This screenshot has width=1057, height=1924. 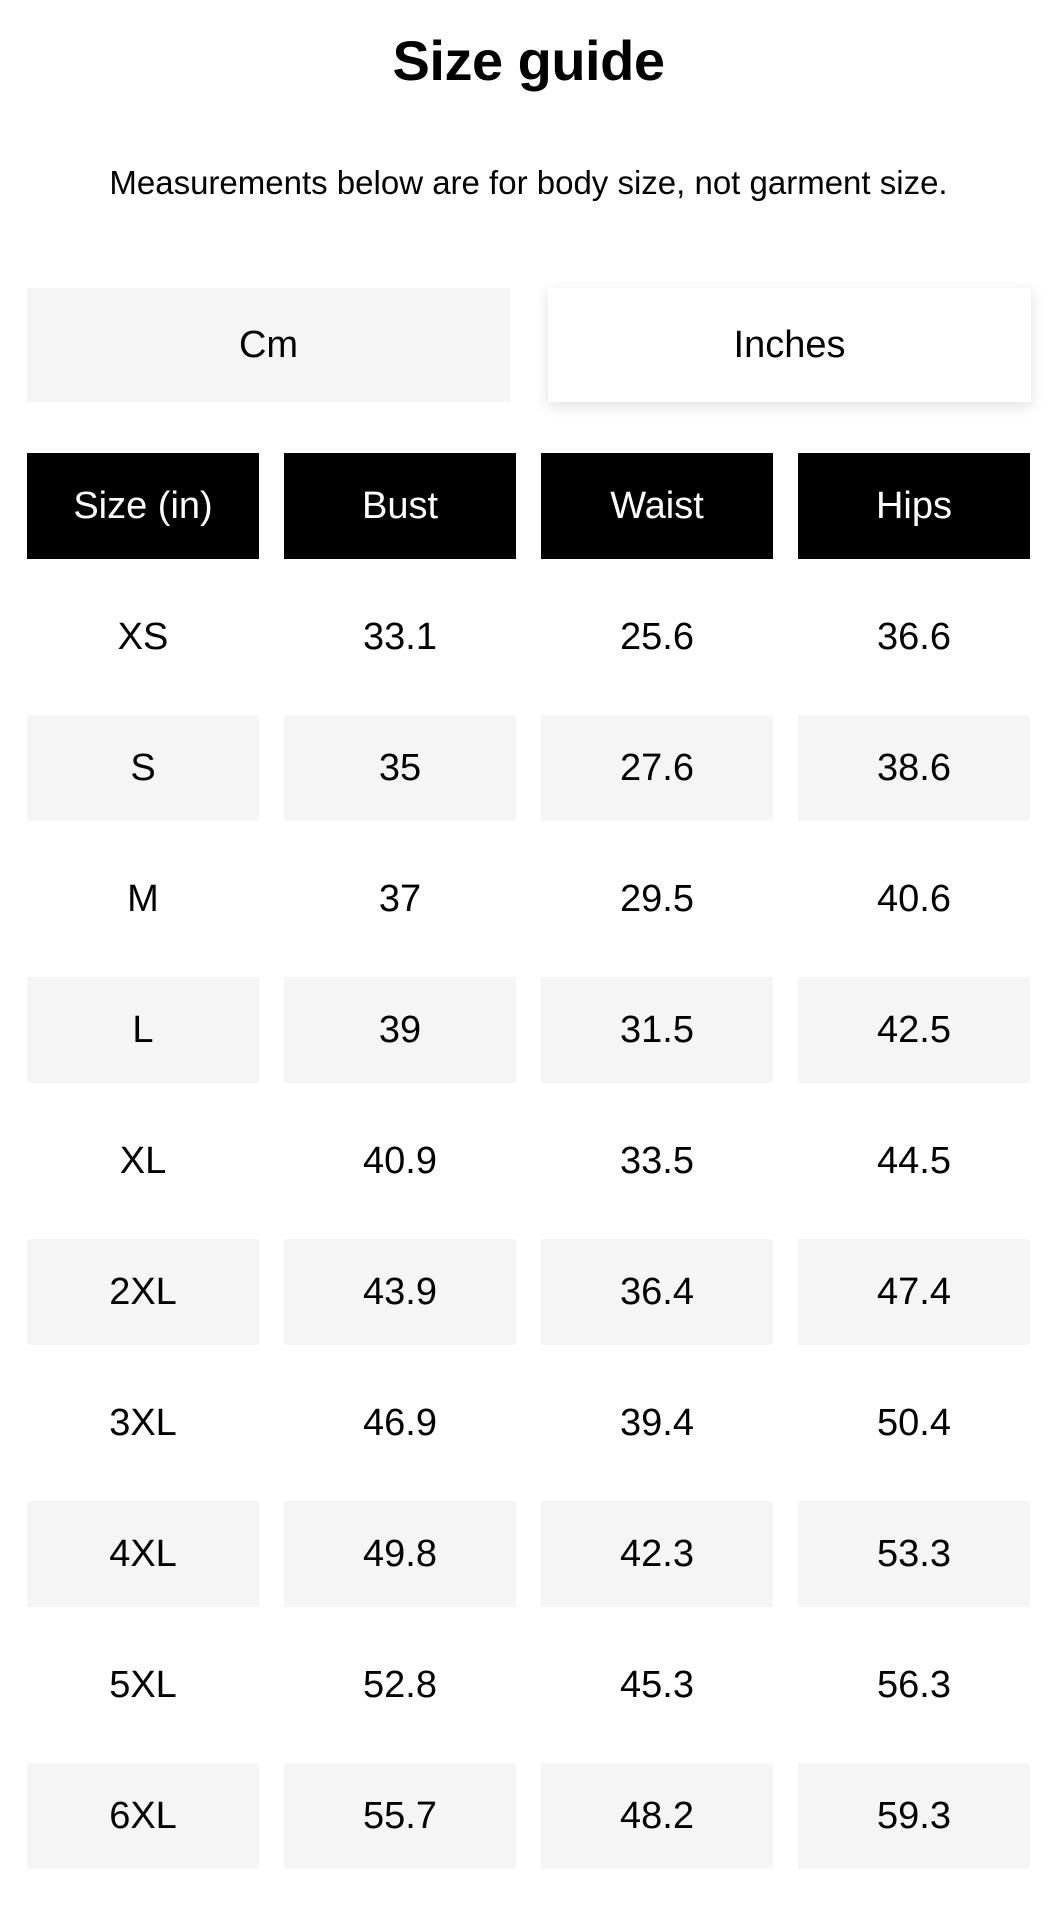 I want to click on cell-bust: 35, so click(x=400, y=768).